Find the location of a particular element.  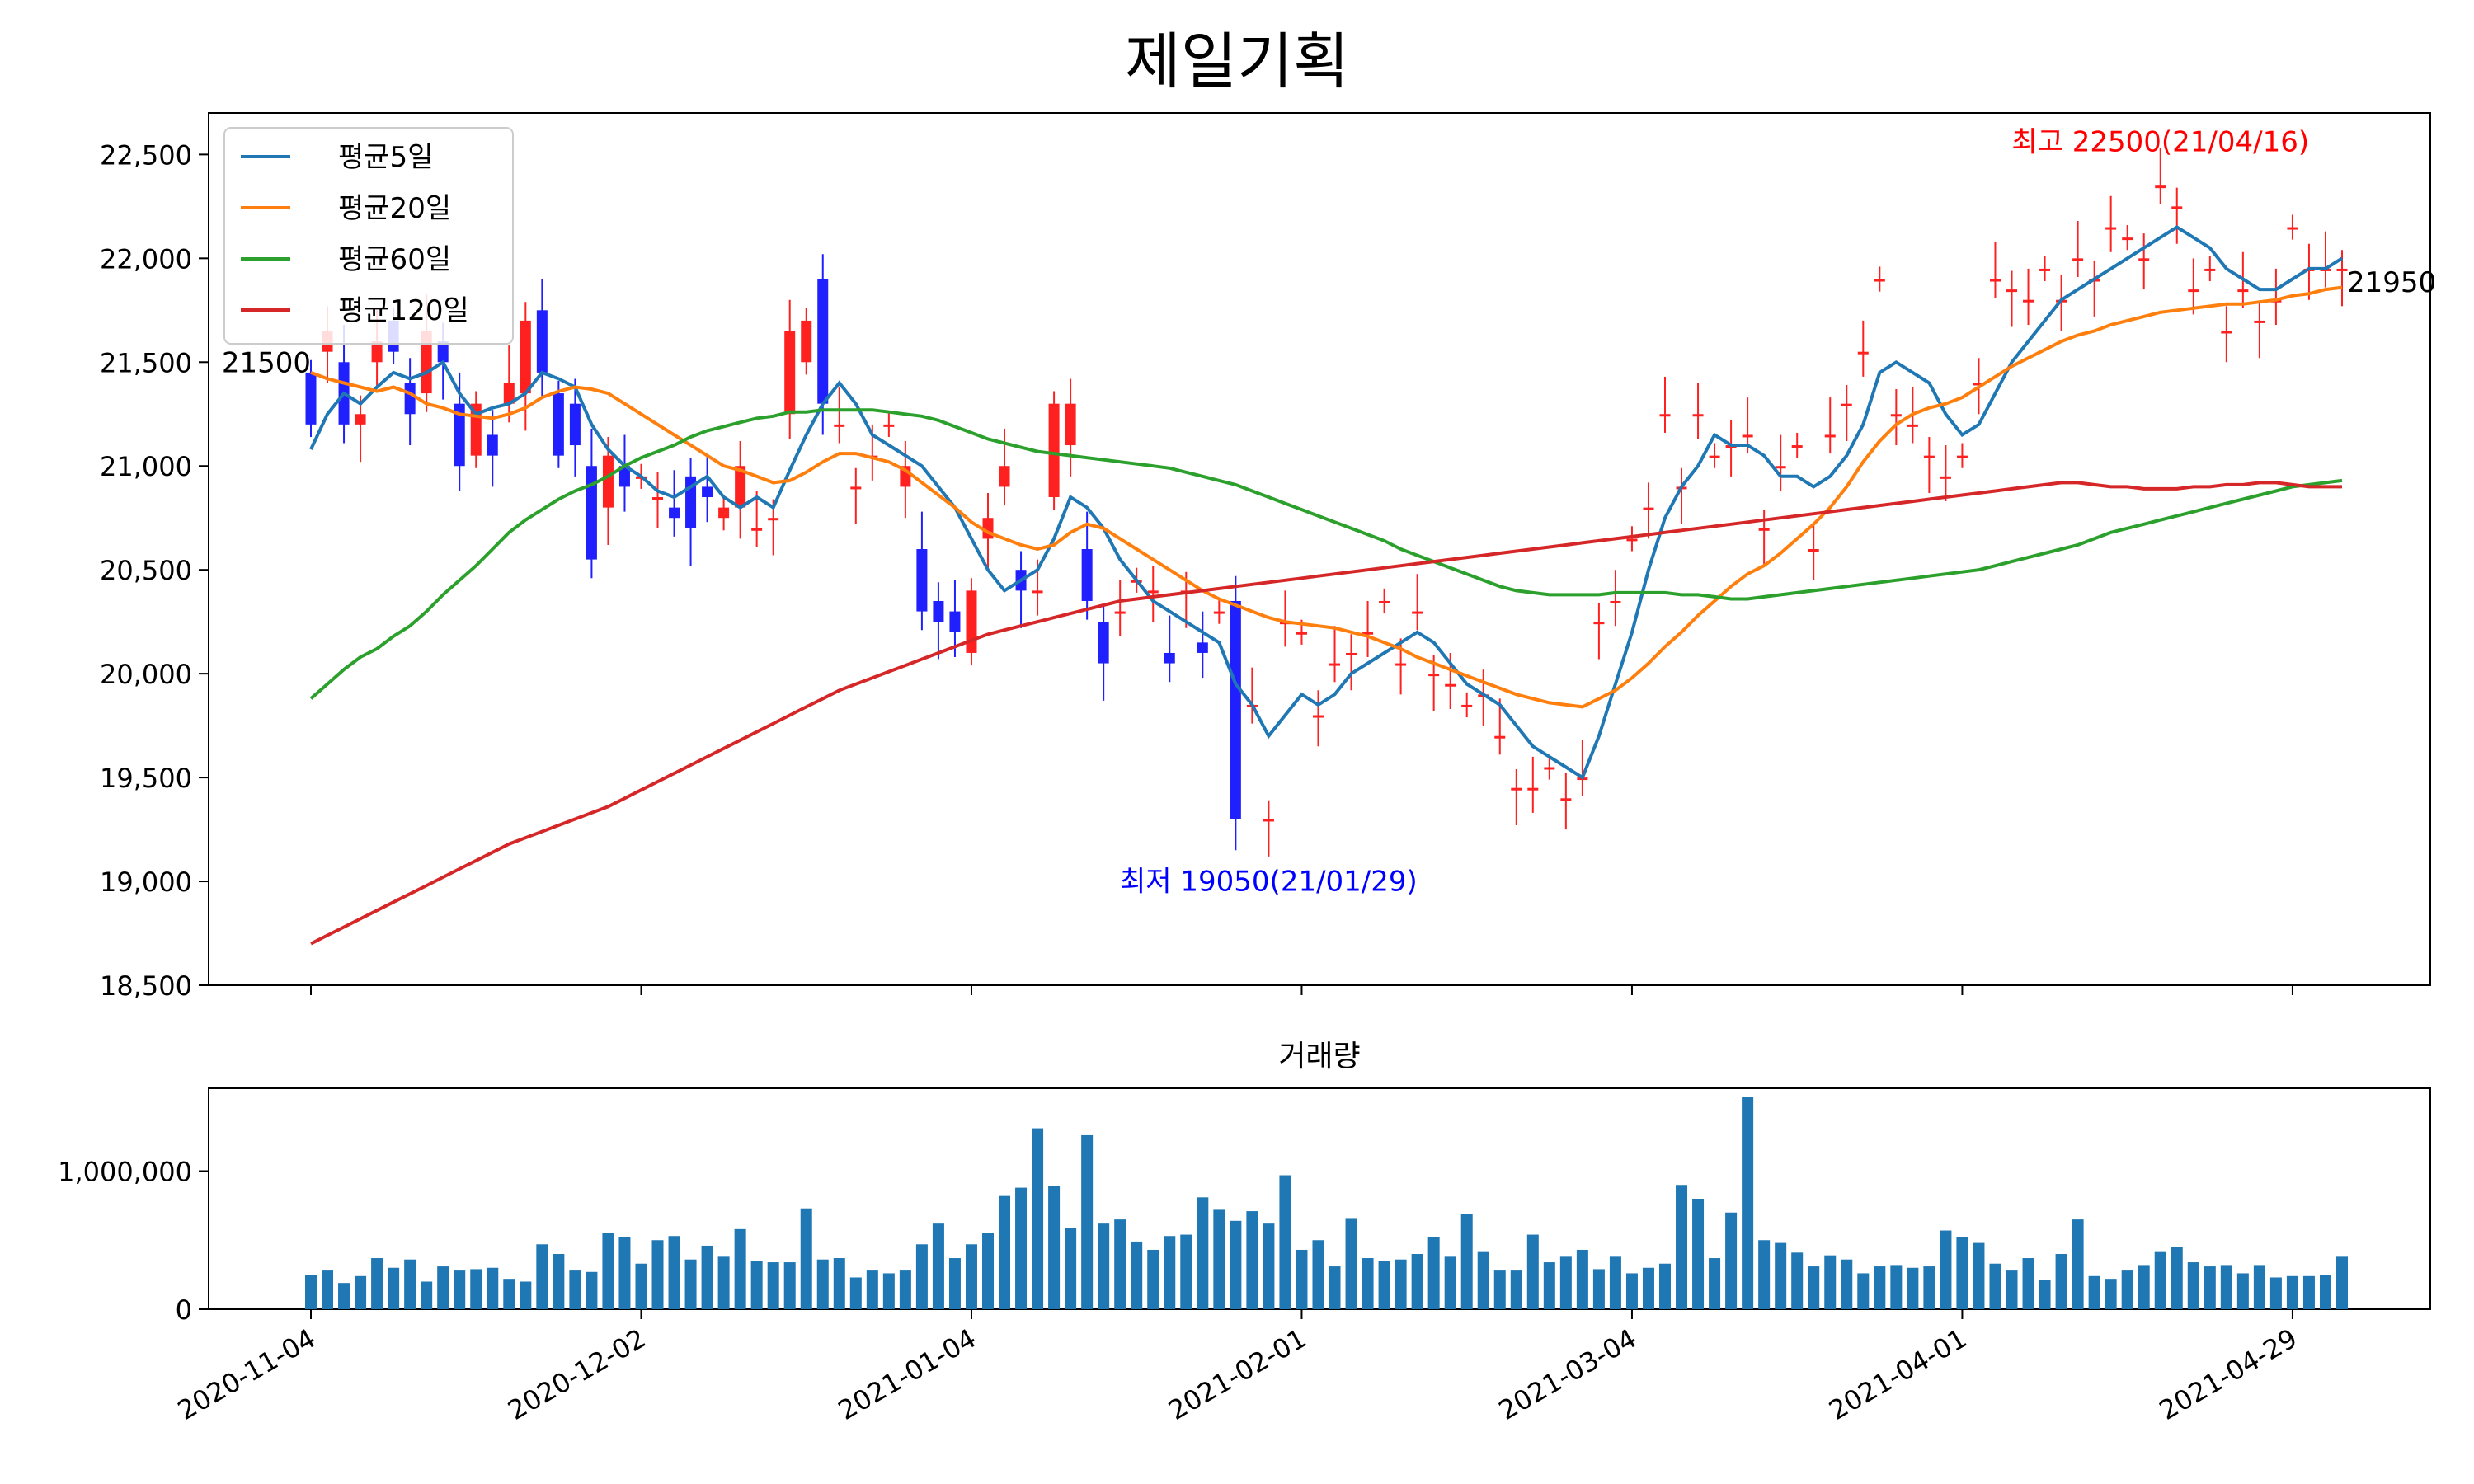

legend-label-ma60: 평균60일 is located at coordinates (394, 259).